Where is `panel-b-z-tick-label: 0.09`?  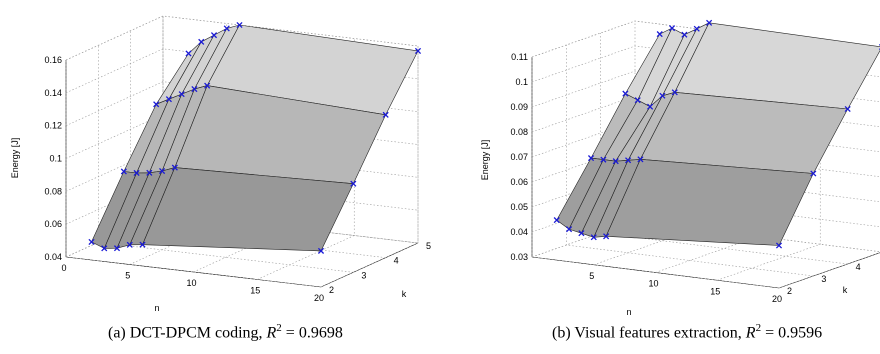 panel-b-z-tick-label: 0.09 is located at coordinates (519, 107).